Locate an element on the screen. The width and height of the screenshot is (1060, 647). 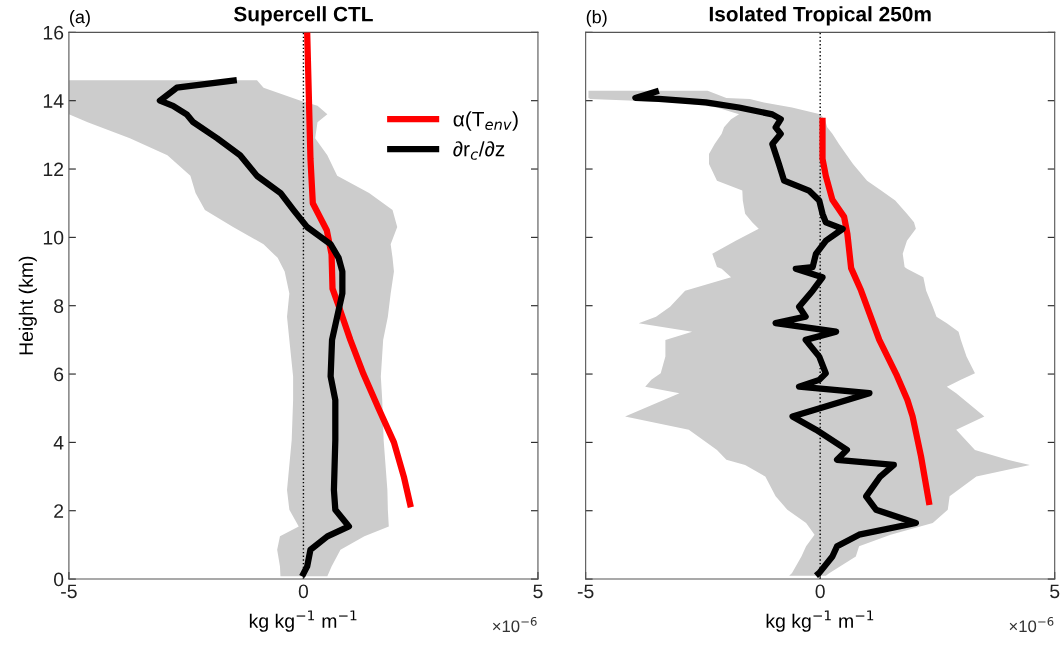
y-tick-label: 2 is located at coordinates (59, 511).